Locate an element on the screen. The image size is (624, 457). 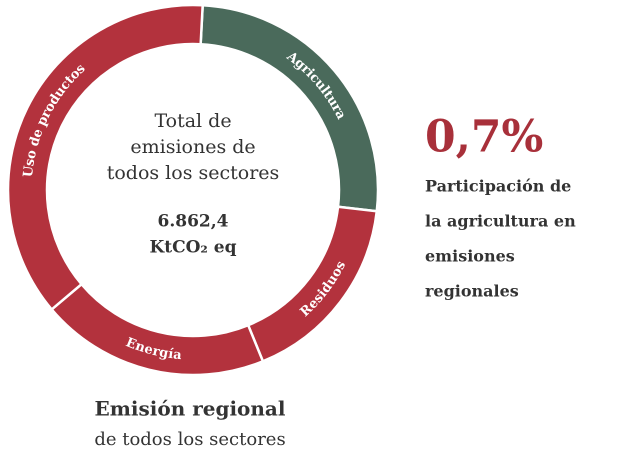
footer-subtitle: de todos los sectores is located at coordinates (189, 439).